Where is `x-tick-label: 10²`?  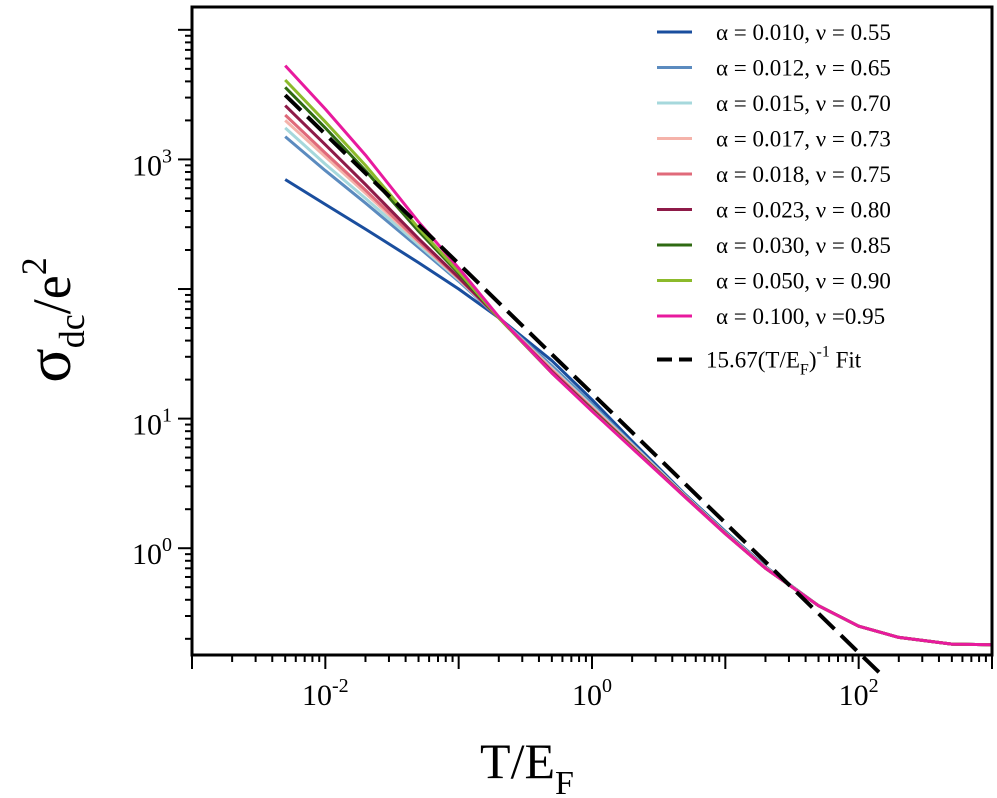 x-tick-label: 10² is located at coordinates (859, 693).